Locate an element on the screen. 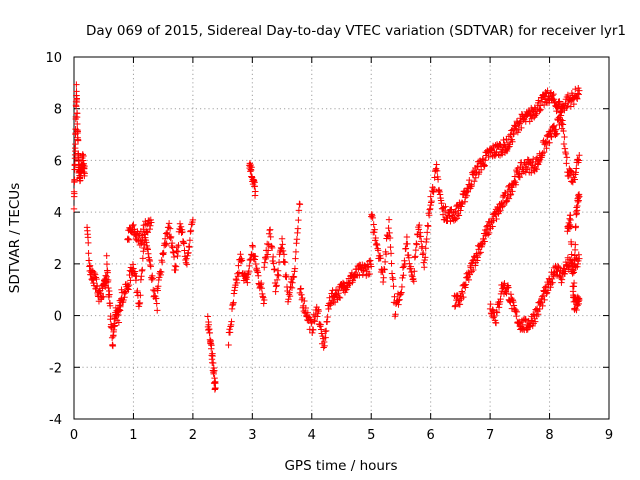  y-tick-label: 0 is located at coordinates (58, 317).